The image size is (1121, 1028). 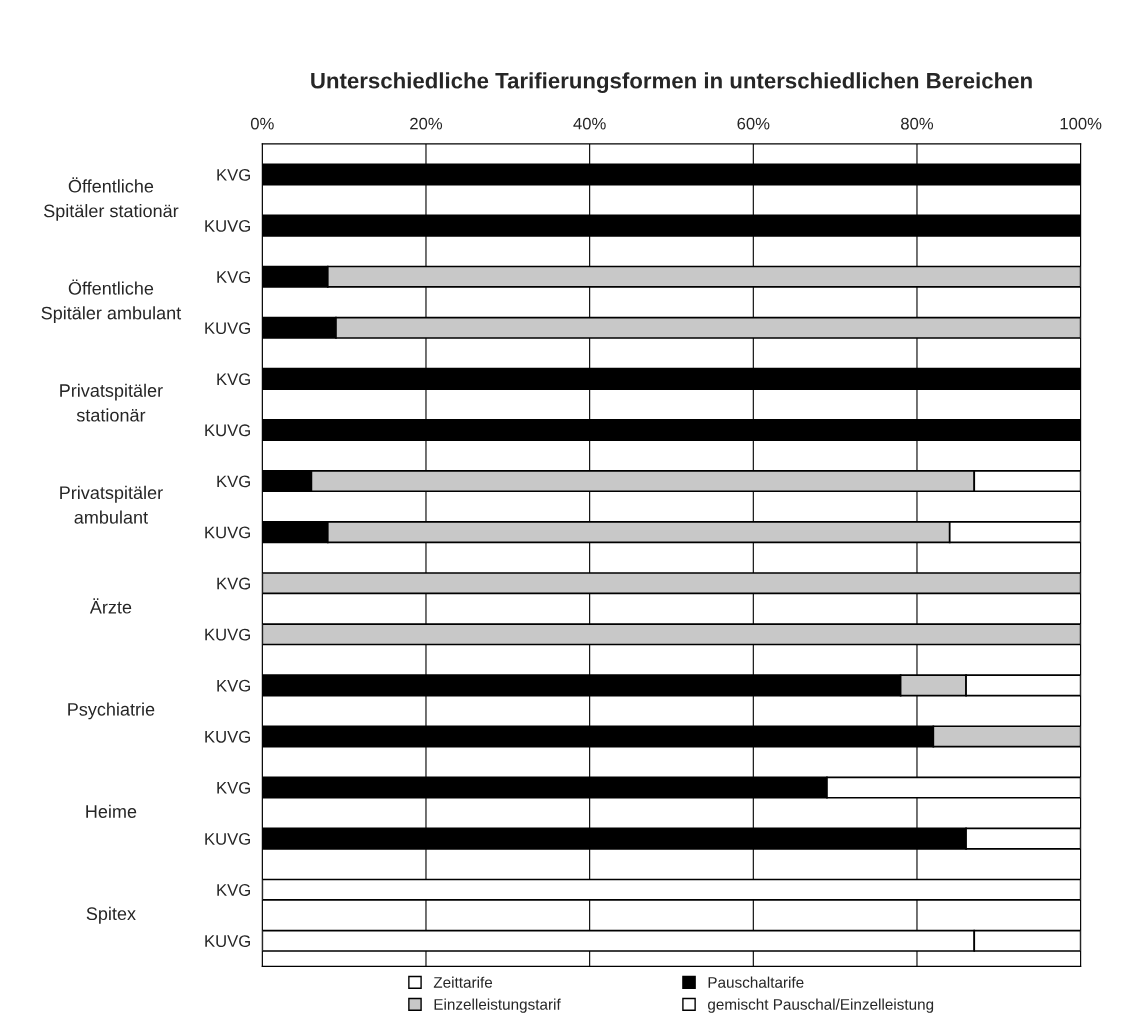 I want to click on x-tick-label: 80%, so click(x=917, y=123).